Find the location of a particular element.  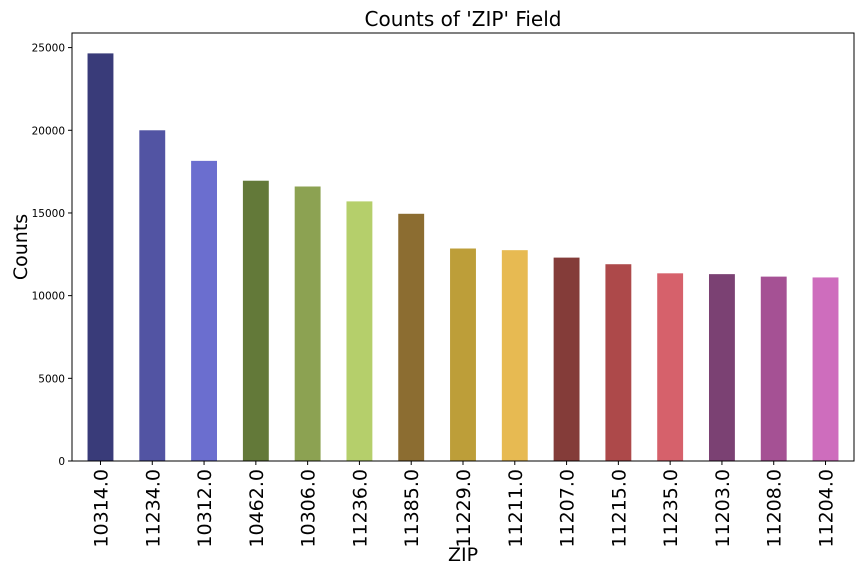

y-tick-label-1: 5000 is located at coordinates (51, 379).